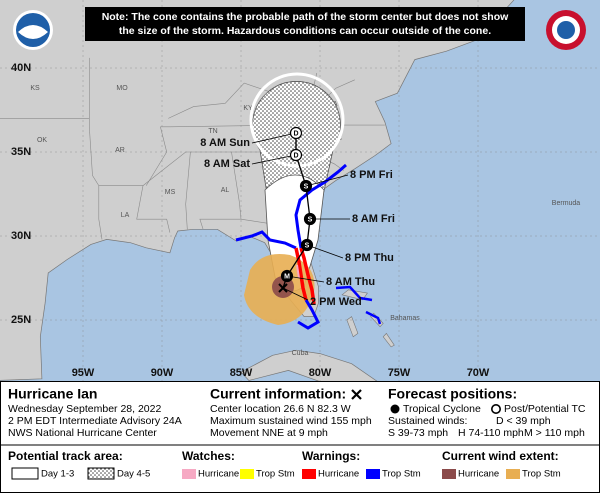  Describe the element at coordinates (452, 394) in the screenshot. I see `forecast-heading: Forecast positions:` at that location.